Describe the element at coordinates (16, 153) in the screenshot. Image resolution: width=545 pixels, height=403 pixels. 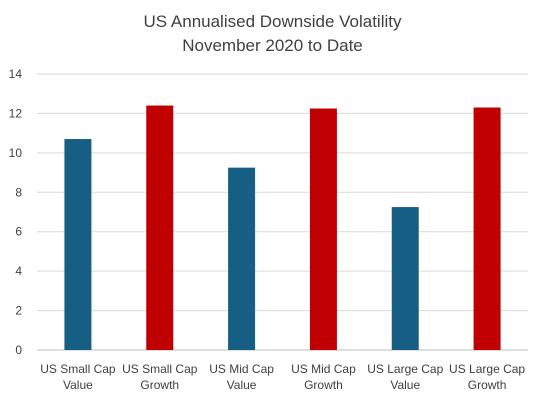
I see `y-tick-label: 10` at that location.